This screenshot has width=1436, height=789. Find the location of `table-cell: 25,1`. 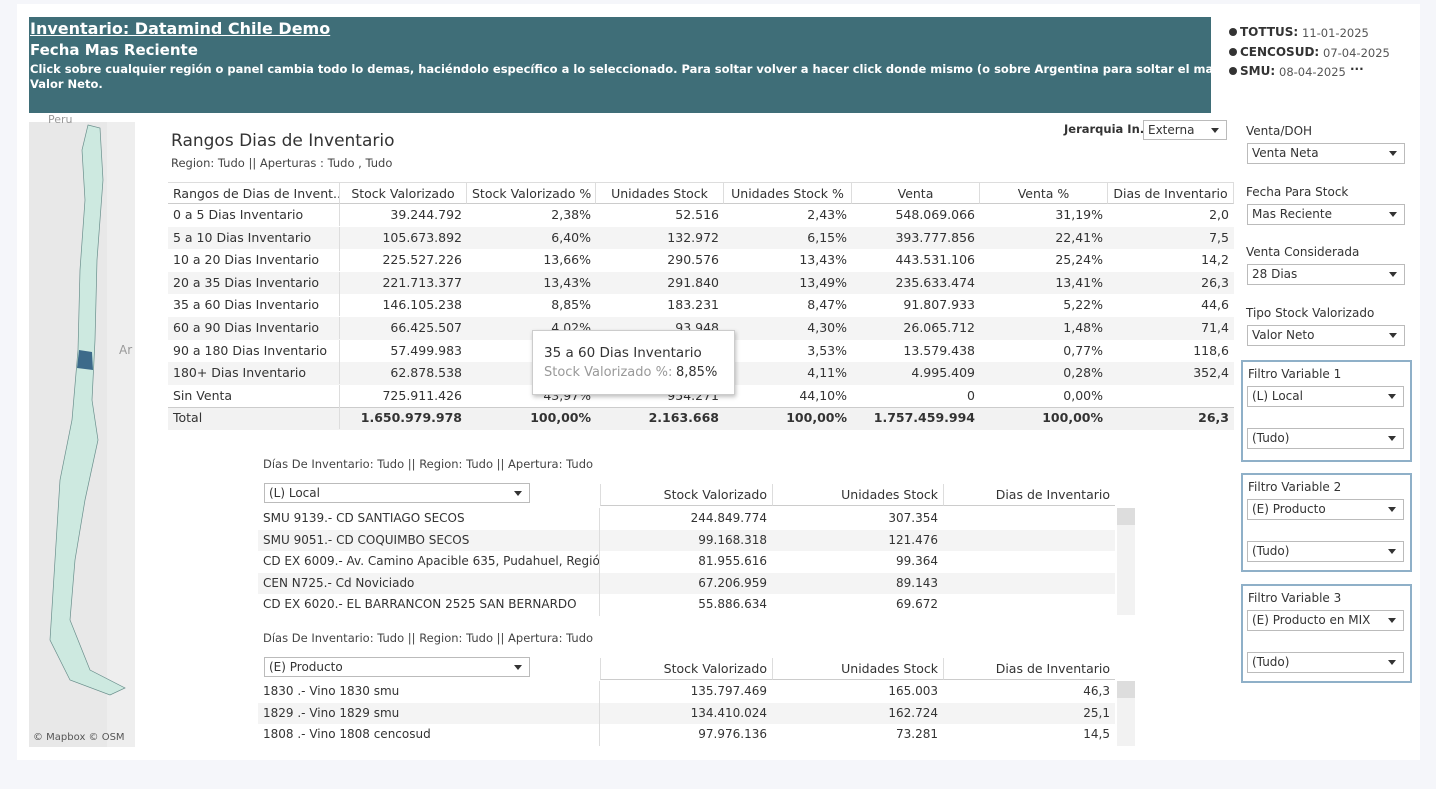

table-cell: 25,1 is located at coordinates (1096, 712).